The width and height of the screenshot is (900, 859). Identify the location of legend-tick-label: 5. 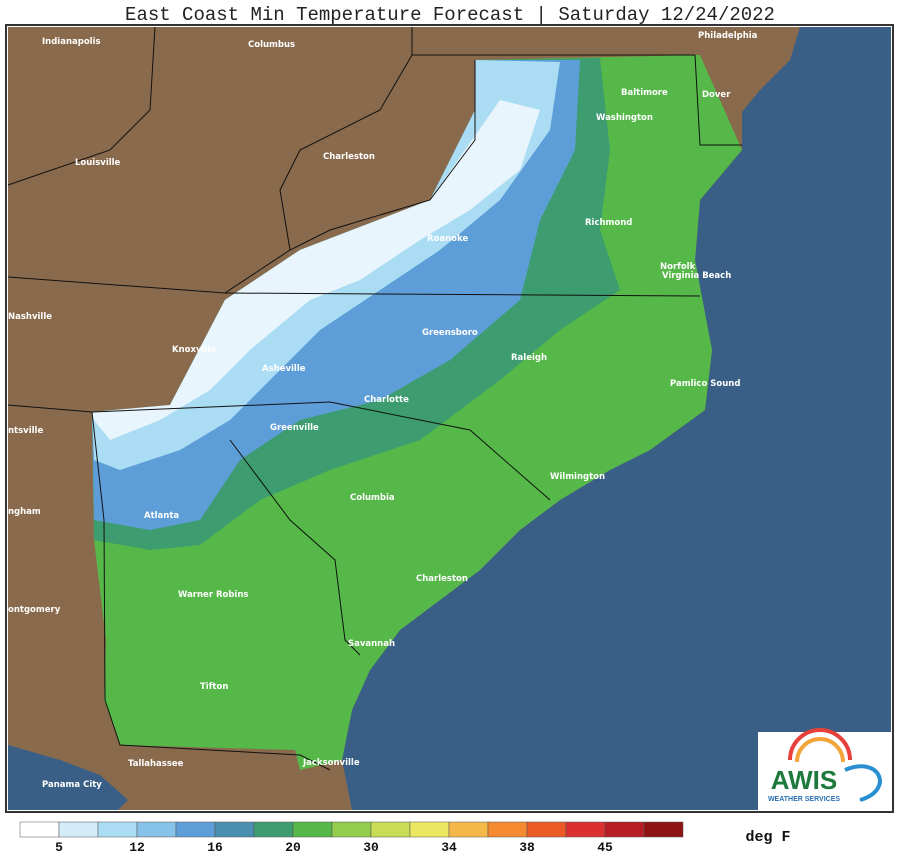
(59, 847).